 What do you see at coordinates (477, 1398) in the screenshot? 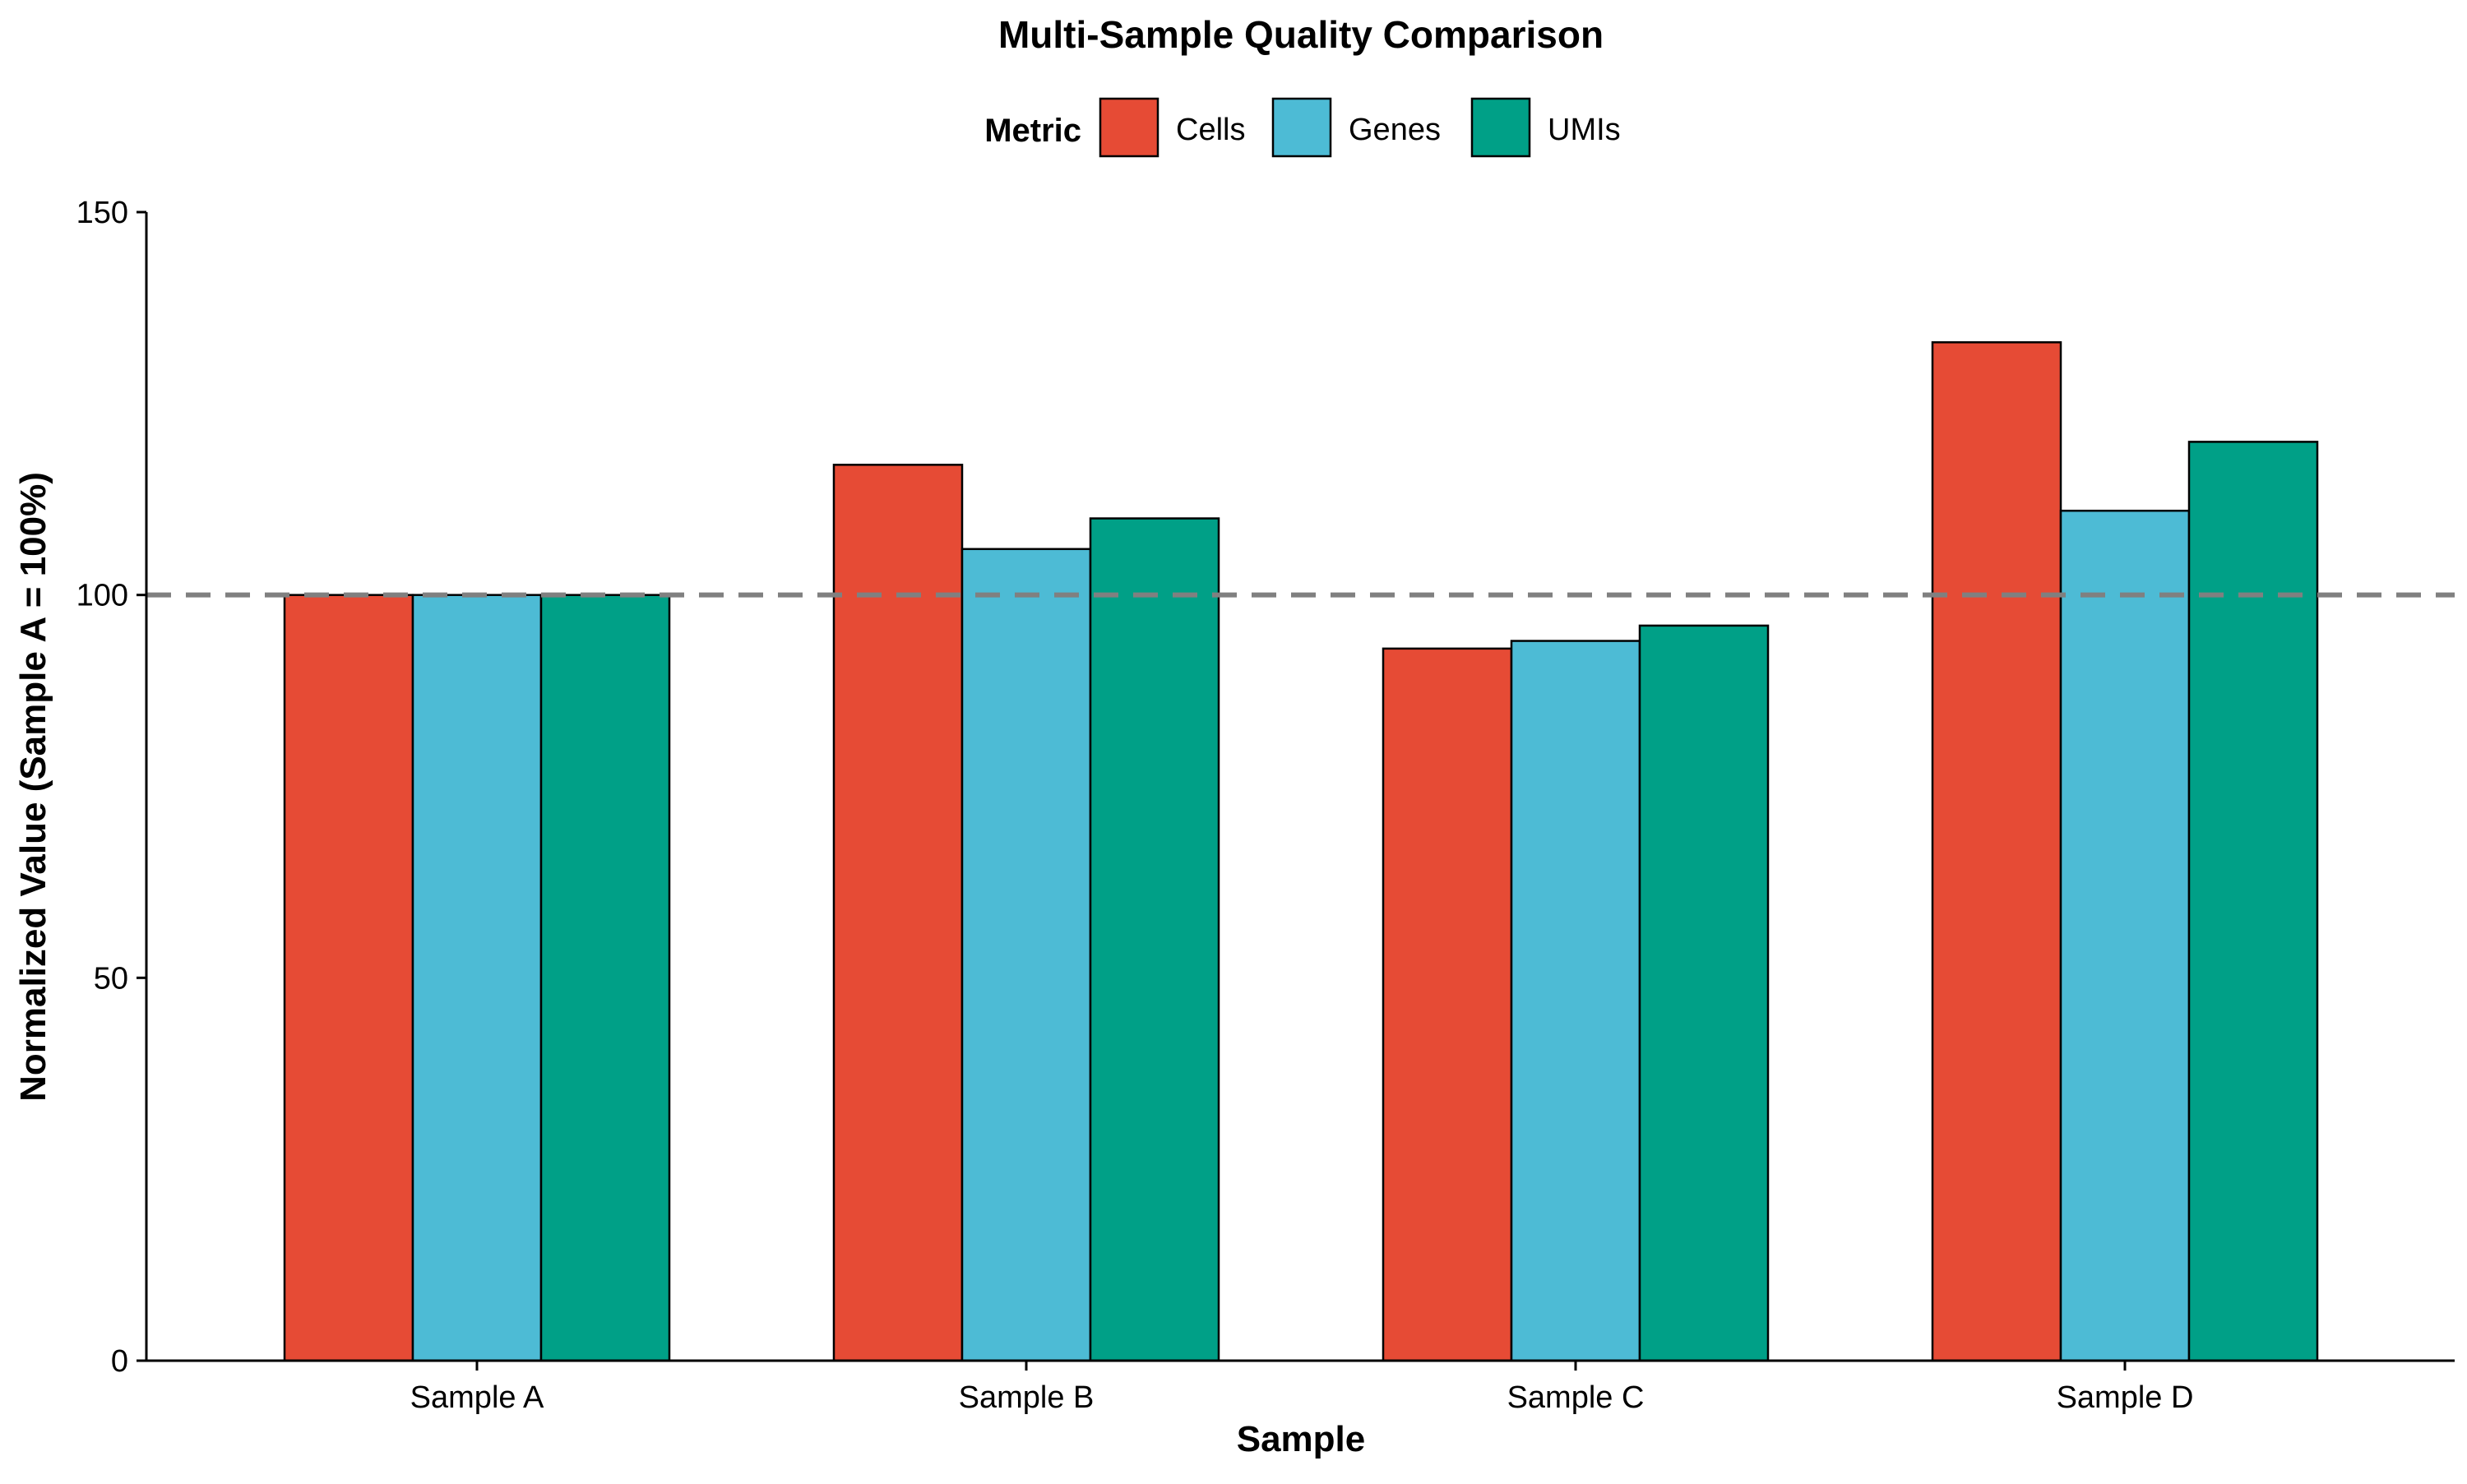
I see `x-tick-label: Sample A` at bounding box center [477, 1398].